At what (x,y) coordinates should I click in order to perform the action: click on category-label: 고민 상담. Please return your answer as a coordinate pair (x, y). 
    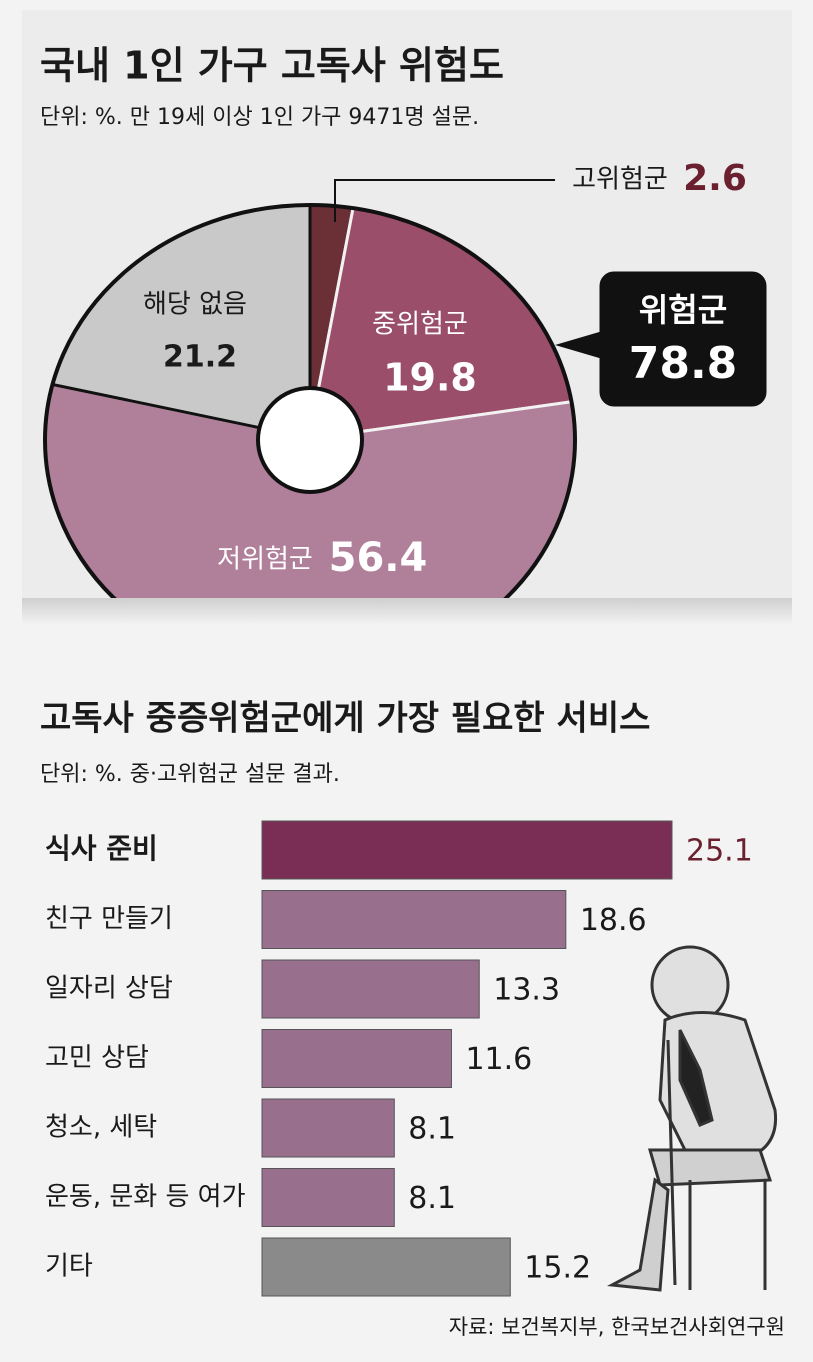
    Looking at the image, I should click on (97, 1058).